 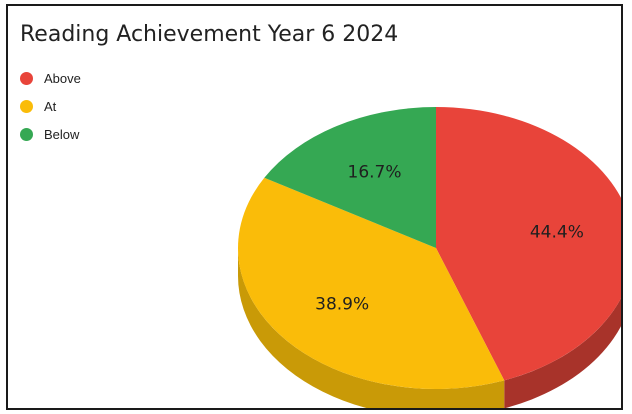 I want to click on legend-swatch-above, so click(x=26, y=78).